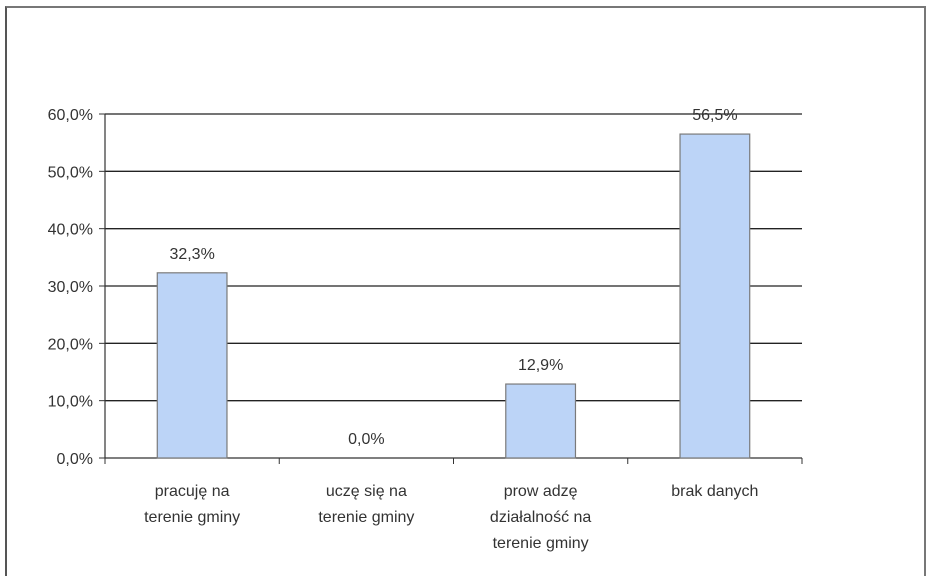 This screenshot has width=930, height=580. I want to click on data-label: 56,5%, so click(714, 115).